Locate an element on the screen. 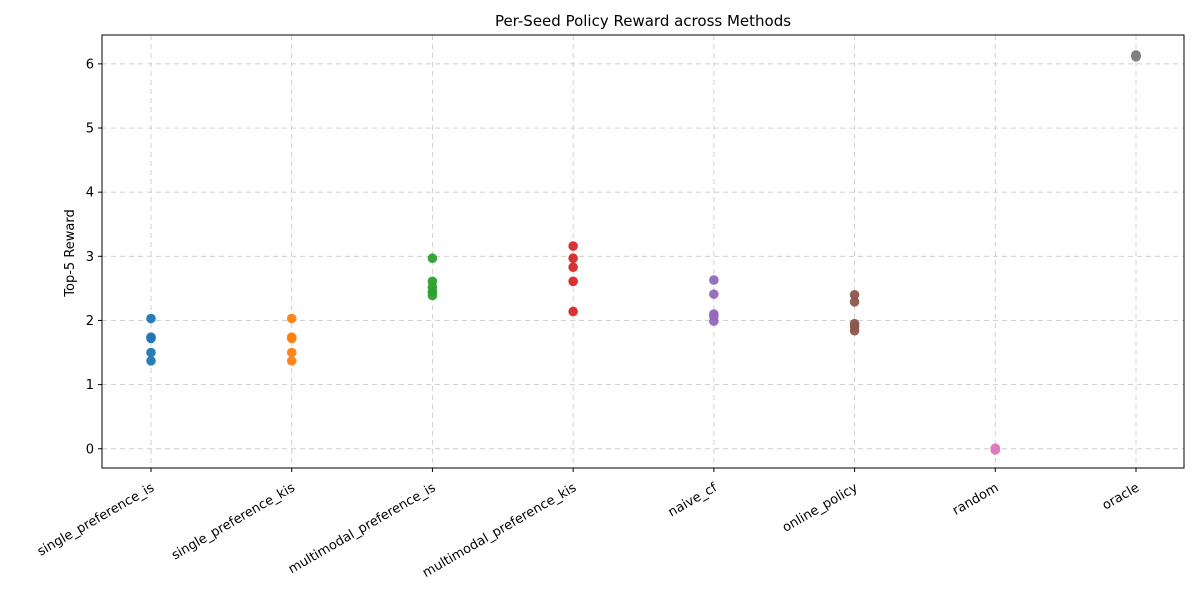 The height and width of the screenshot is (600, 1200). x-tick-label: naive_cf is located at coordinates (693, 500).